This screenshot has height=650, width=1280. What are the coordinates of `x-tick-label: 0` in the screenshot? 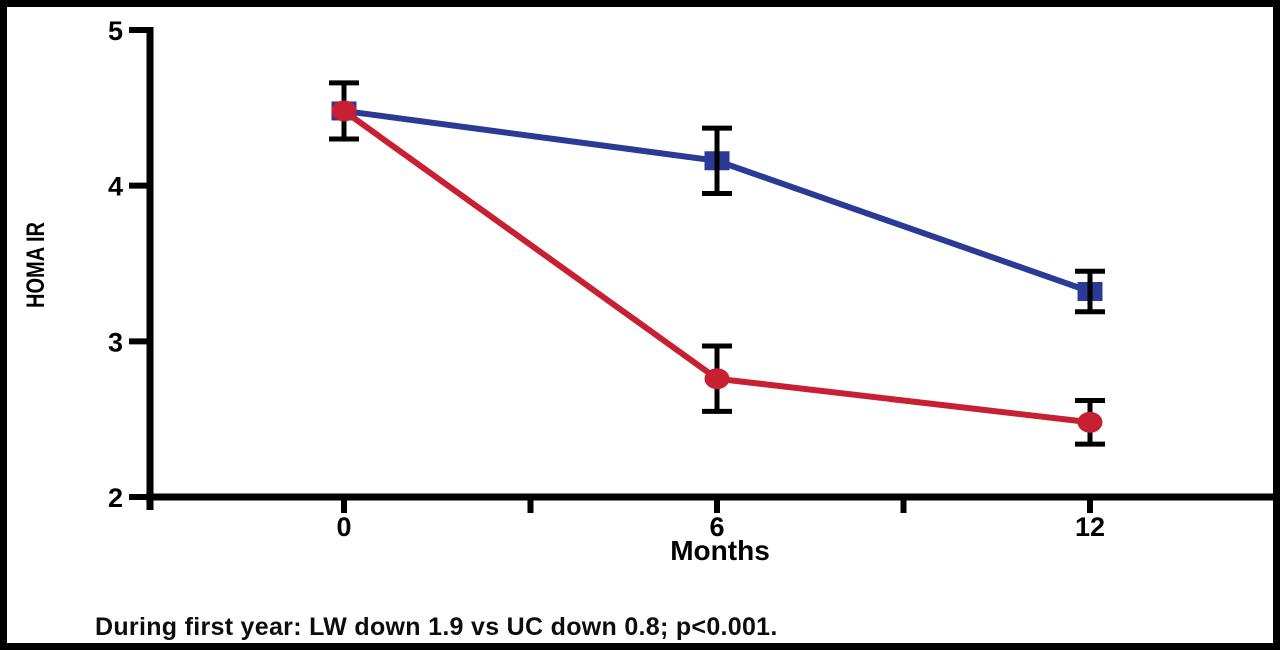 It's located at (343, 527).